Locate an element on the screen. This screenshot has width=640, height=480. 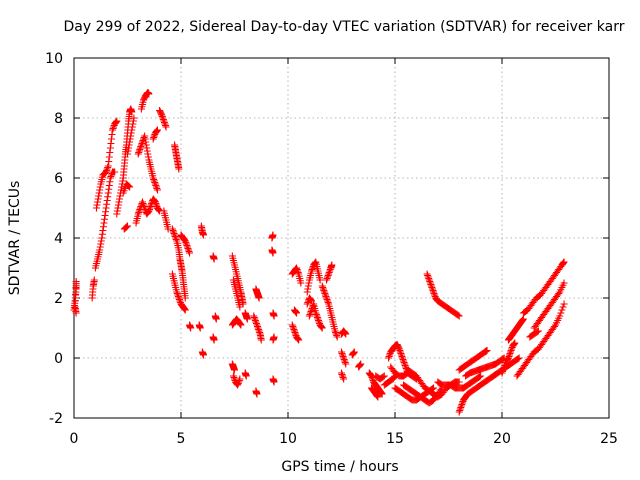
x-tick-label: 10 is located at coordinates (288, 439).